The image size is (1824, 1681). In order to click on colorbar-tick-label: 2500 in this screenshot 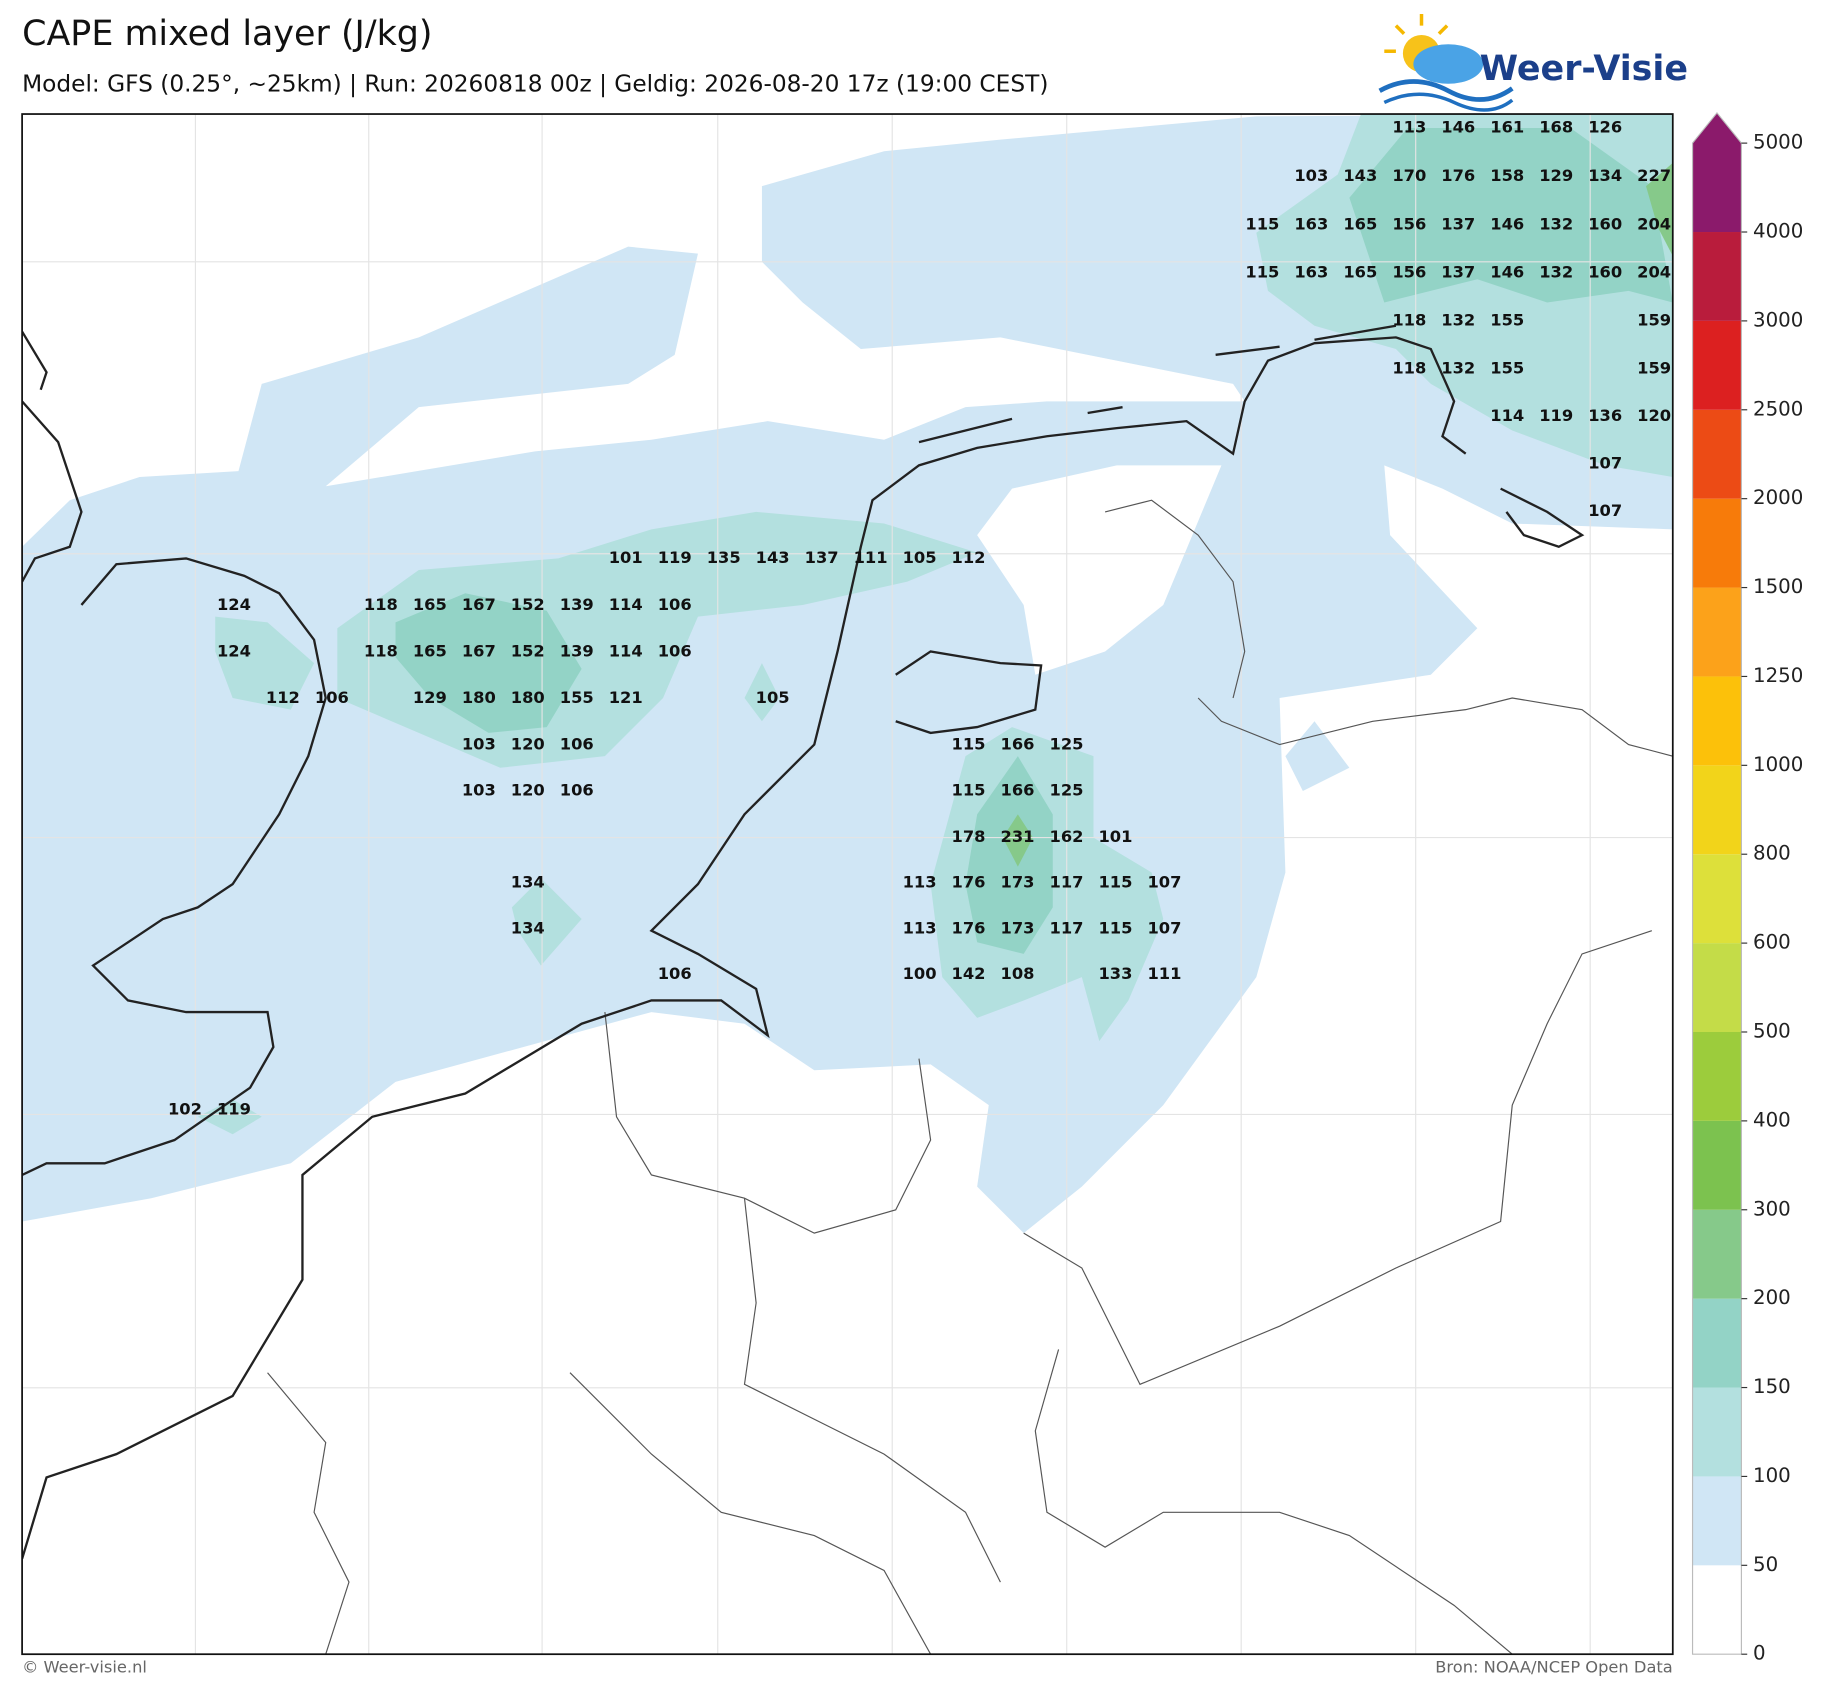, I will do `click(1778, 408)`.